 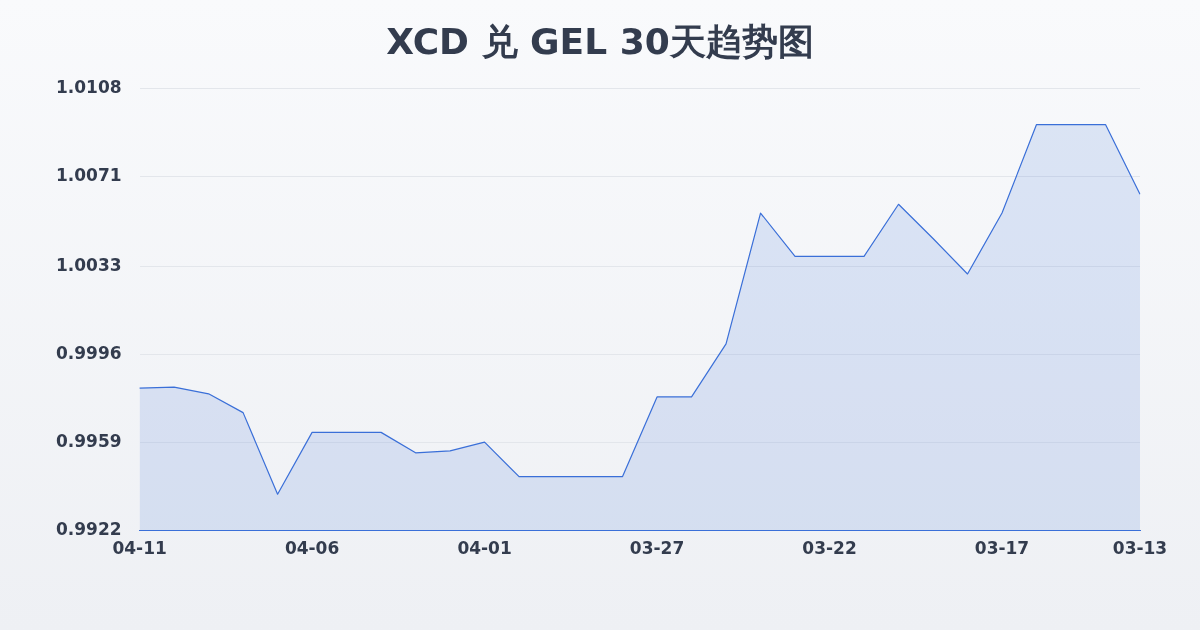 What do you see at coordinates (88, 86) in the screenshot?
I see `y-tick-label: 1.0108` at bounding box center [88, 86].